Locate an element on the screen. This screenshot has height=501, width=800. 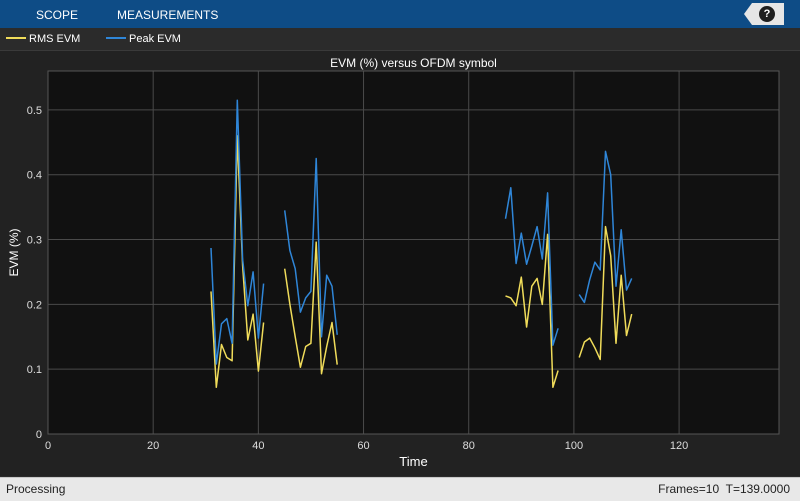
y-tick-label: 0 is located at coordinates (39, 435).